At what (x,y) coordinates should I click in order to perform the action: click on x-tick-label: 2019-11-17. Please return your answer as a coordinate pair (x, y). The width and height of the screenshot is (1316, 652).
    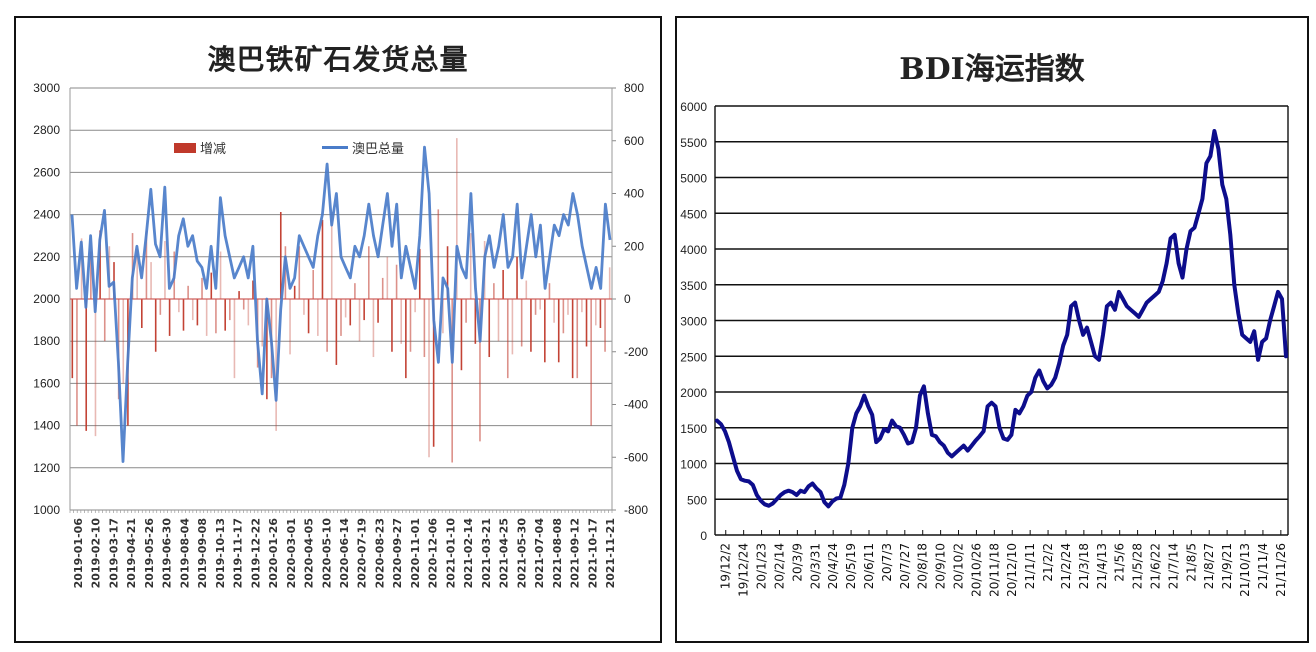
    Looking at the image, I should click on (238, 553).